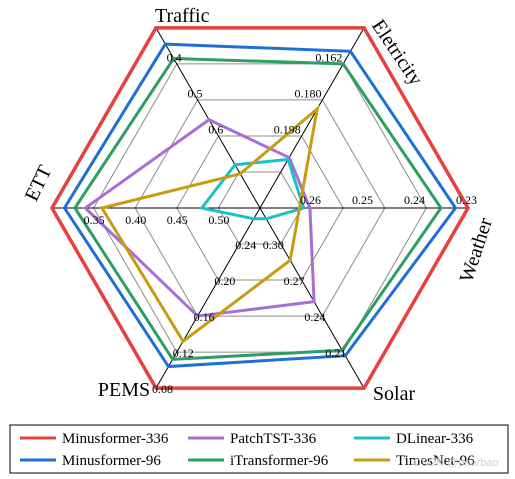 The image size is (515, 479). Describe the element at coordinates (183, 353) in the screenshot. I see `tick-label: 0.12` at that location.